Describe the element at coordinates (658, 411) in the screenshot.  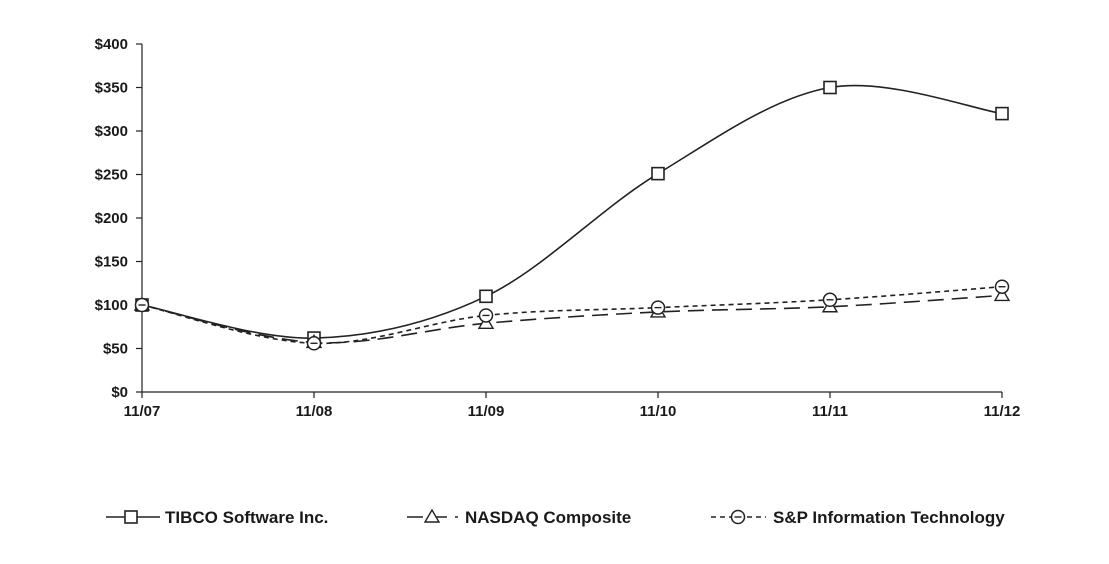
I see `x-tick-label: 11/10` at that location.